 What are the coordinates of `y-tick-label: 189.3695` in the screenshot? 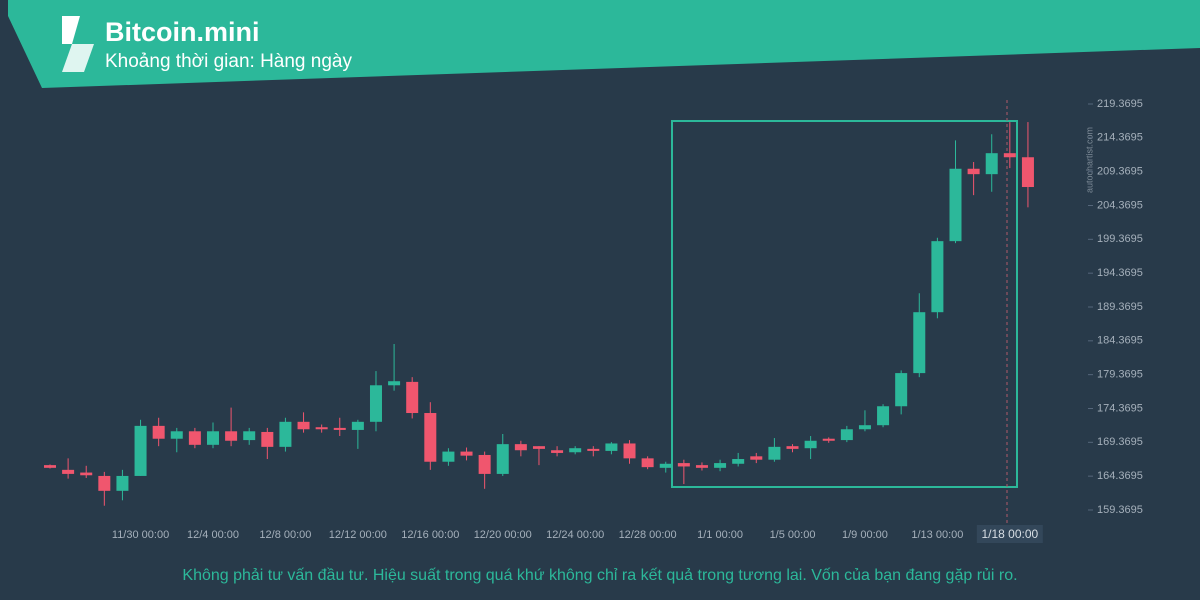 It's located at (1120, 307).